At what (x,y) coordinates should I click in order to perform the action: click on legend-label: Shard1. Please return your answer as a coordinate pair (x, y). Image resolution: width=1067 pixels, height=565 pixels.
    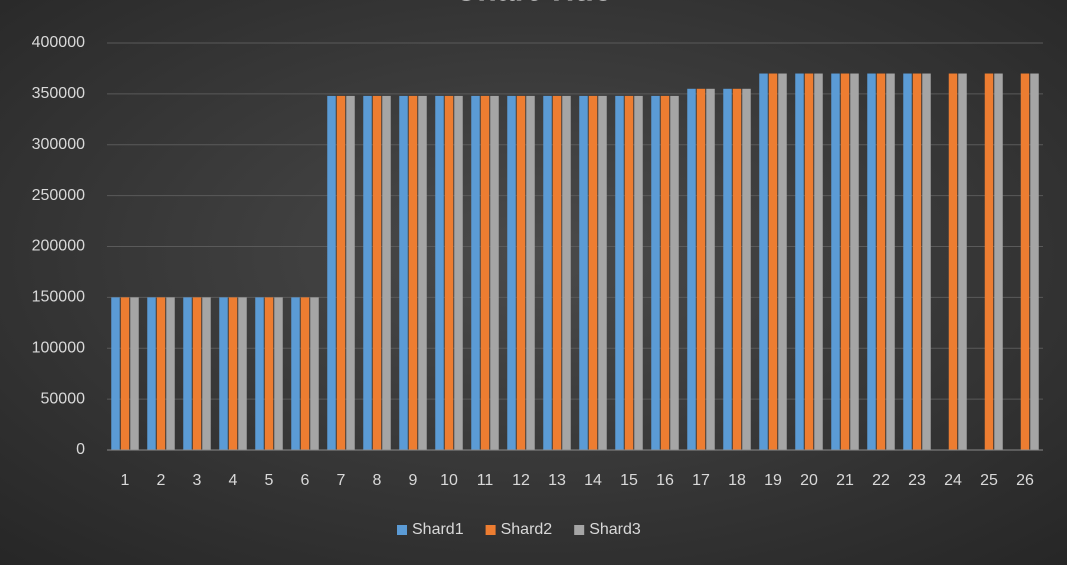
    Looking at the image, I should click on (438, 529).